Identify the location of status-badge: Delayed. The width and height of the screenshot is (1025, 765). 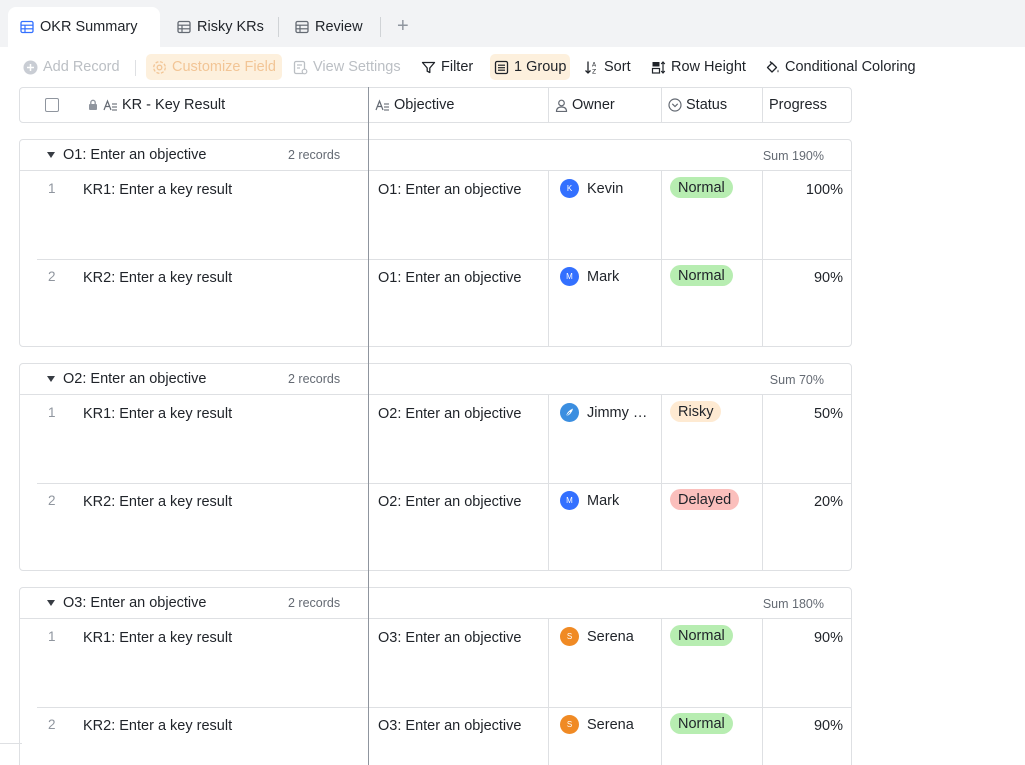
(705, 499).